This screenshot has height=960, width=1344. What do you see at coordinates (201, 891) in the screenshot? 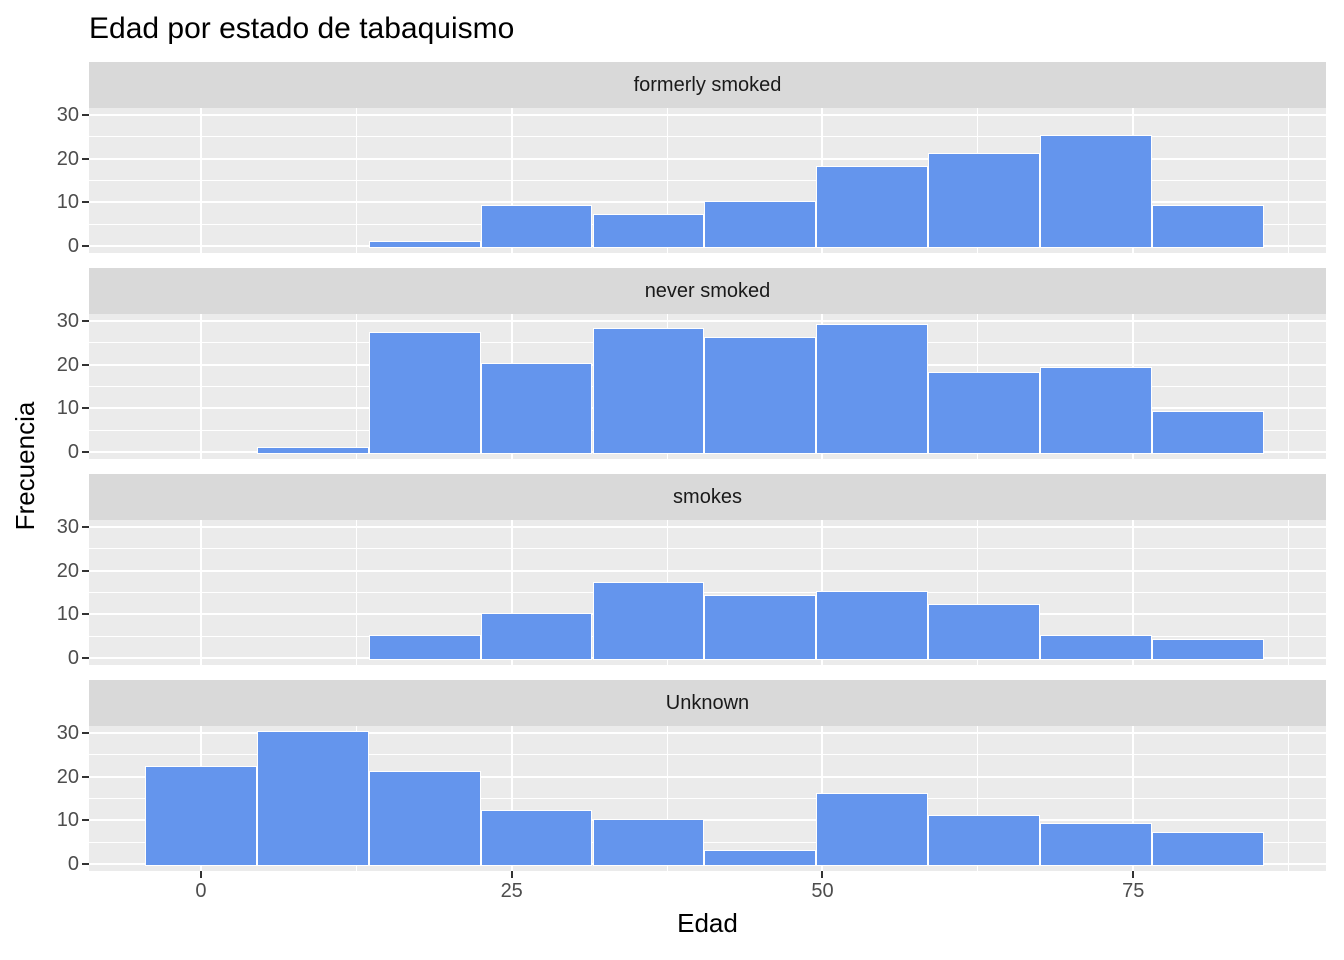
I see `x-tick-label: 0` at bounding box center [201, 891].